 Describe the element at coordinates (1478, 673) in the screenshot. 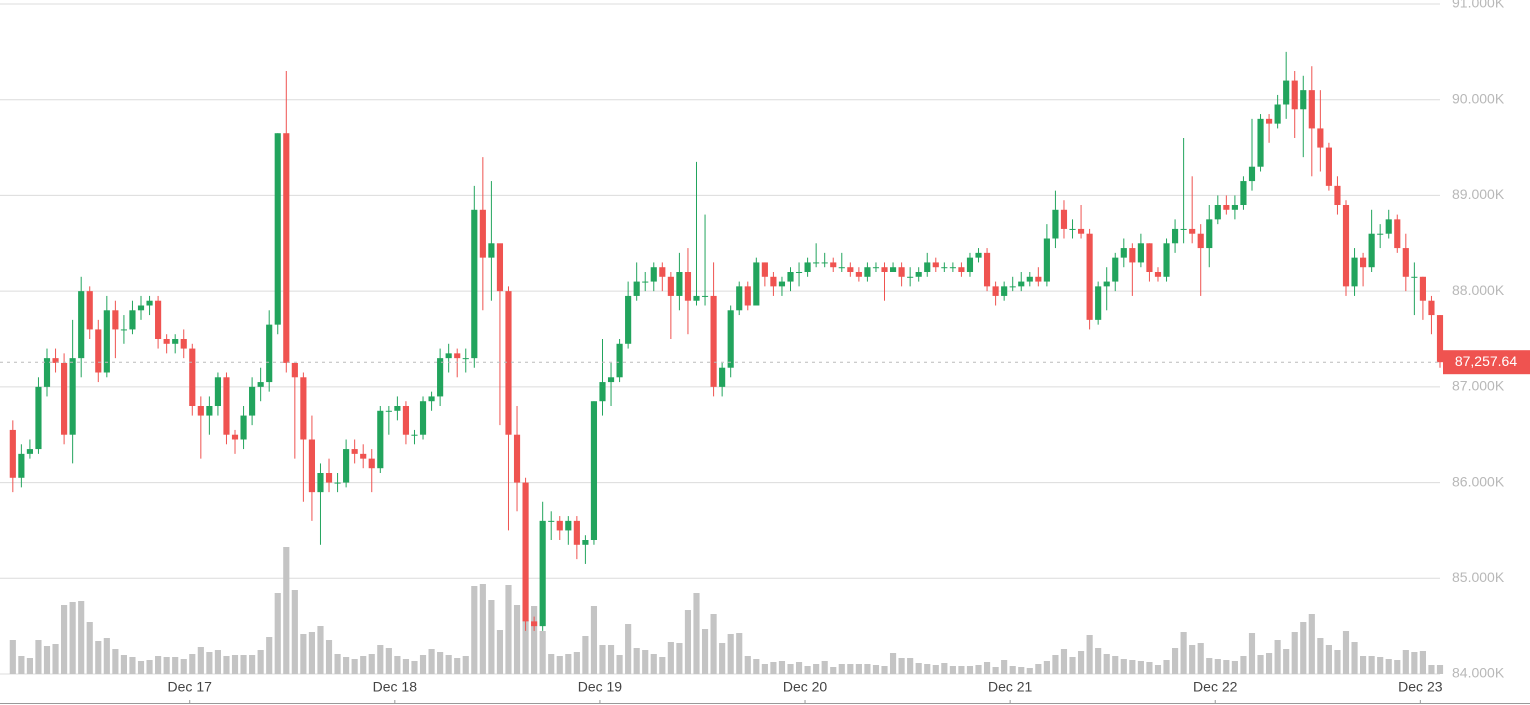

I see `y-tick-label: 84.000K` at that location.